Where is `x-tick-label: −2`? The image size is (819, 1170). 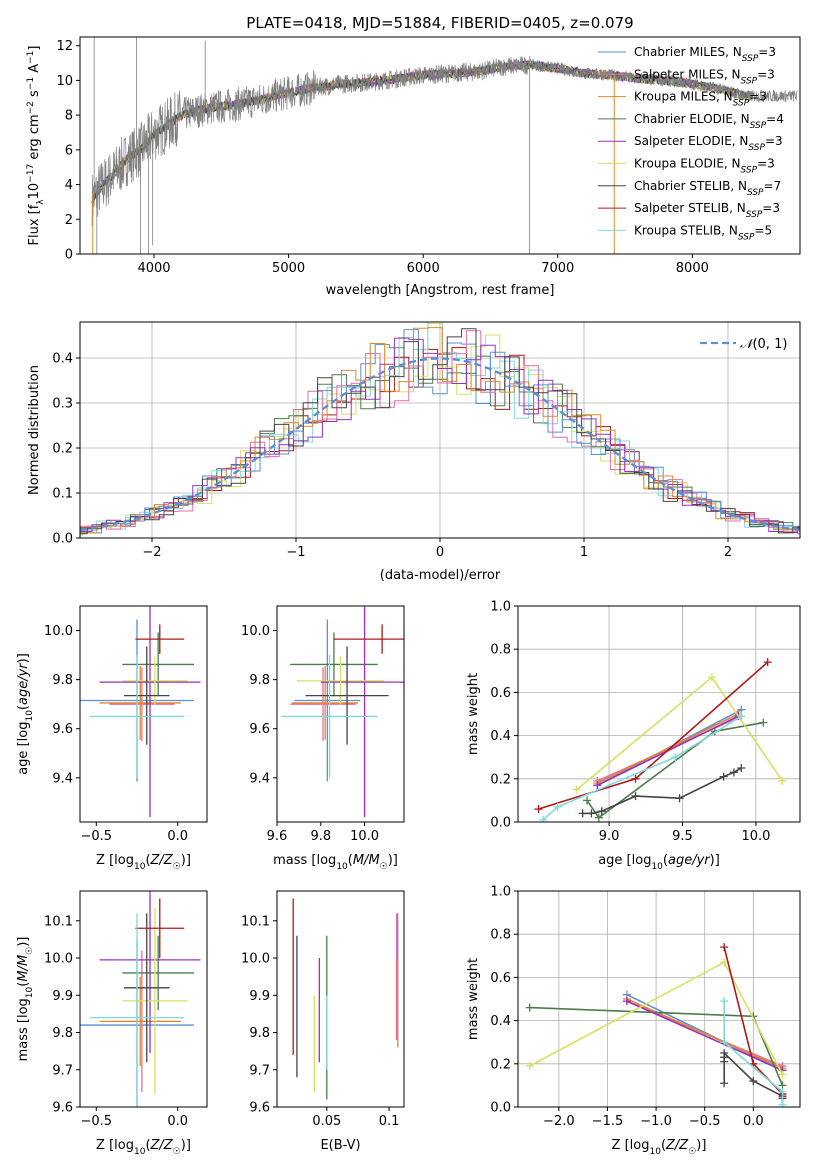 x-tick-label: −2 is located at coordinates (151, 552).